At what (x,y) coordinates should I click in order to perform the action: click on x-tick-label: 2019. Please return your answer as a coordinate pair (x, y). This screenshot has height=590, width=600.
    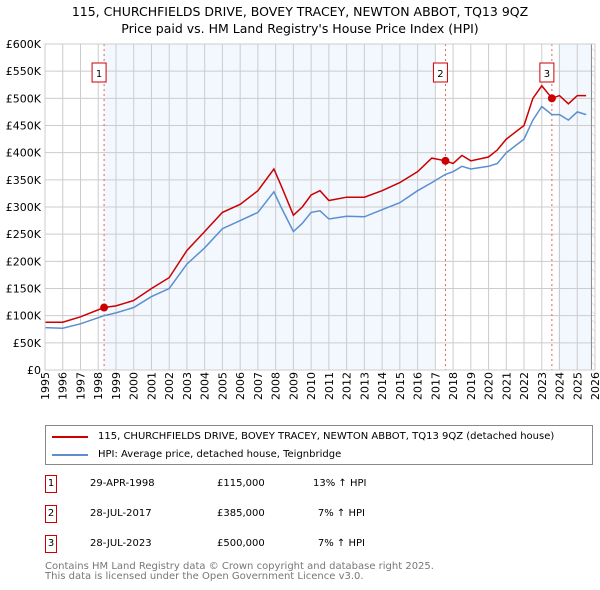
    Looking at the image, I should click on (471, 386).